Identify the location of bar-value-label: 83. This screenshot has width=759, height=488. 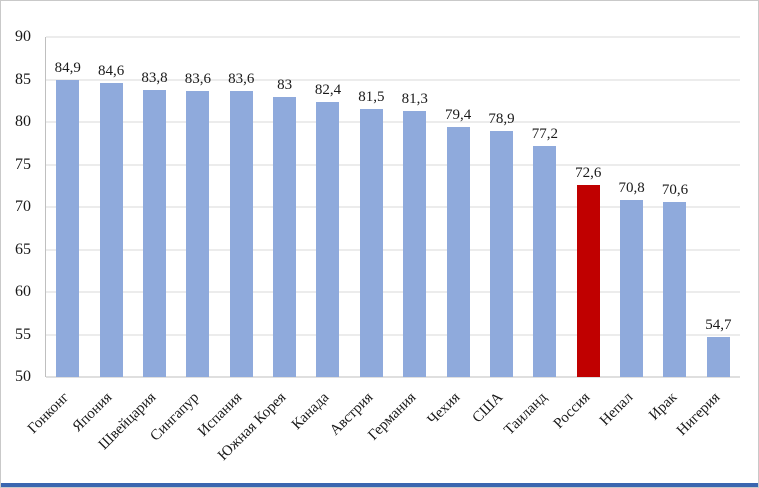
(285, 84).